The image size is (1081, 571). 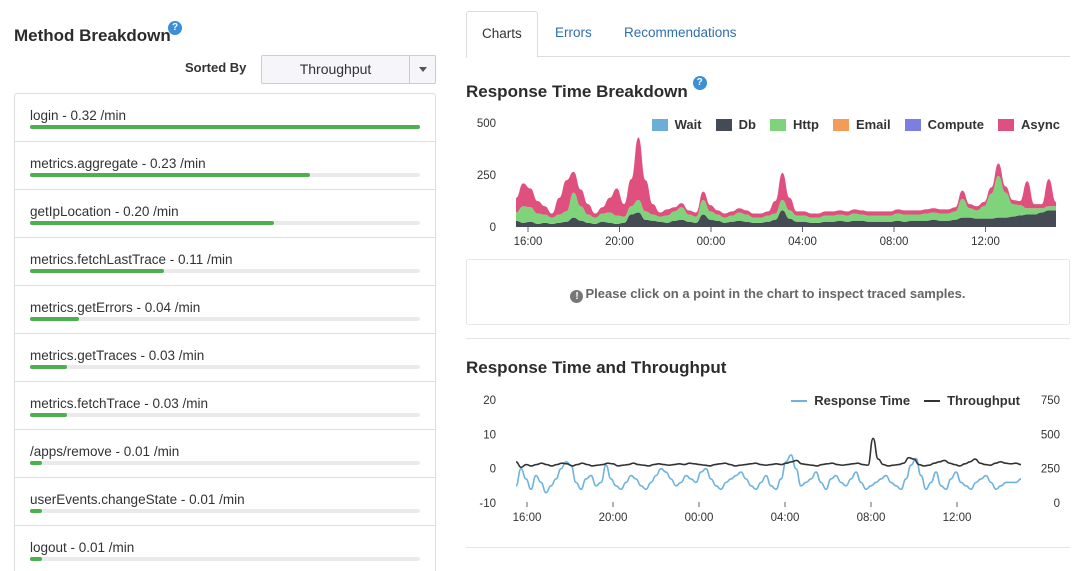 What do you see at coordinates (104, 211) in the screenshot?
I see `method-label: getIpLocation - 0.20 /min` at bounding box center [104, 211].